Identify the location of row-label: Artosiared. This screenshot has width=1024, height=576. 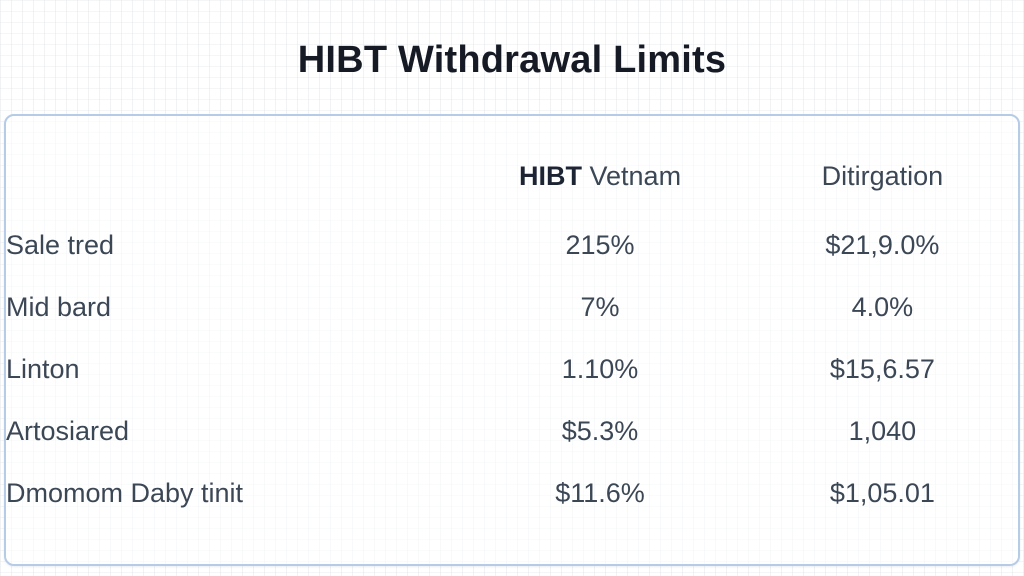
(68, 431).